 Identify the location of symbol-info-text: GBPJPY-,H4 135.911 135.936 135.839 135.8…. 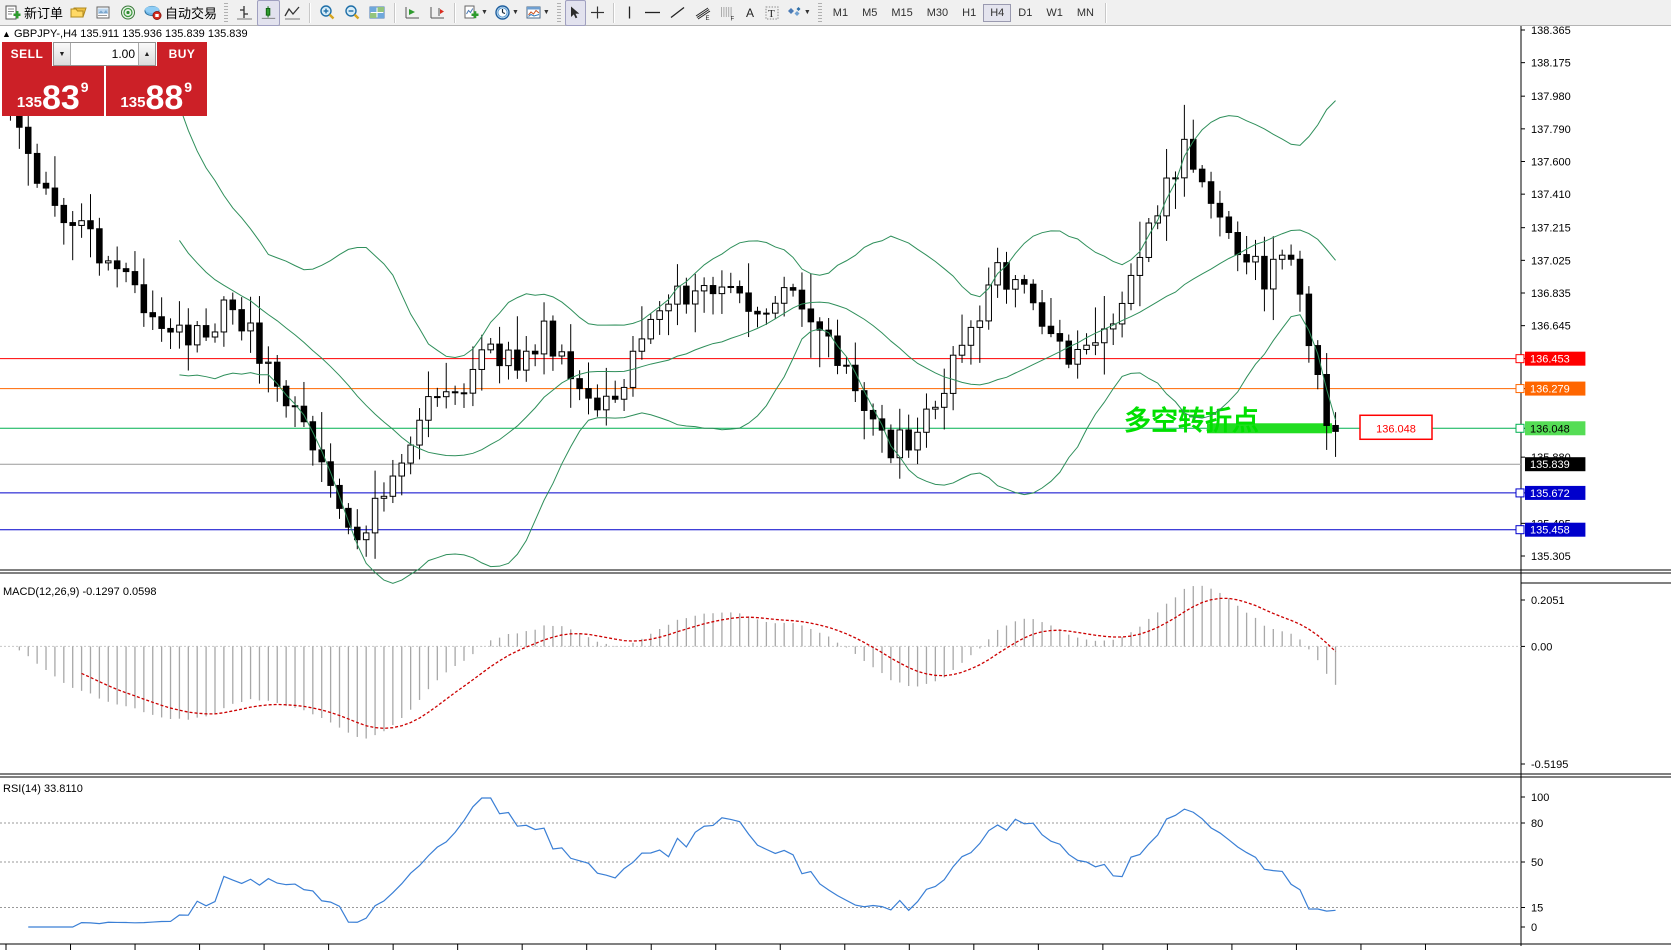
(130, 34).